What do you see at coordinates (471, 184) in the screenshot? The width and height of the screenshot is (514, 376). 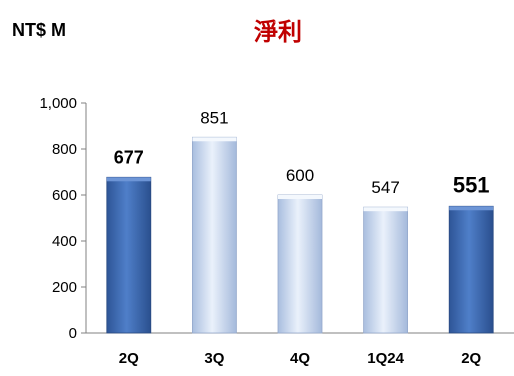 I see `data-label: 551` at bounding box center [471, 184].